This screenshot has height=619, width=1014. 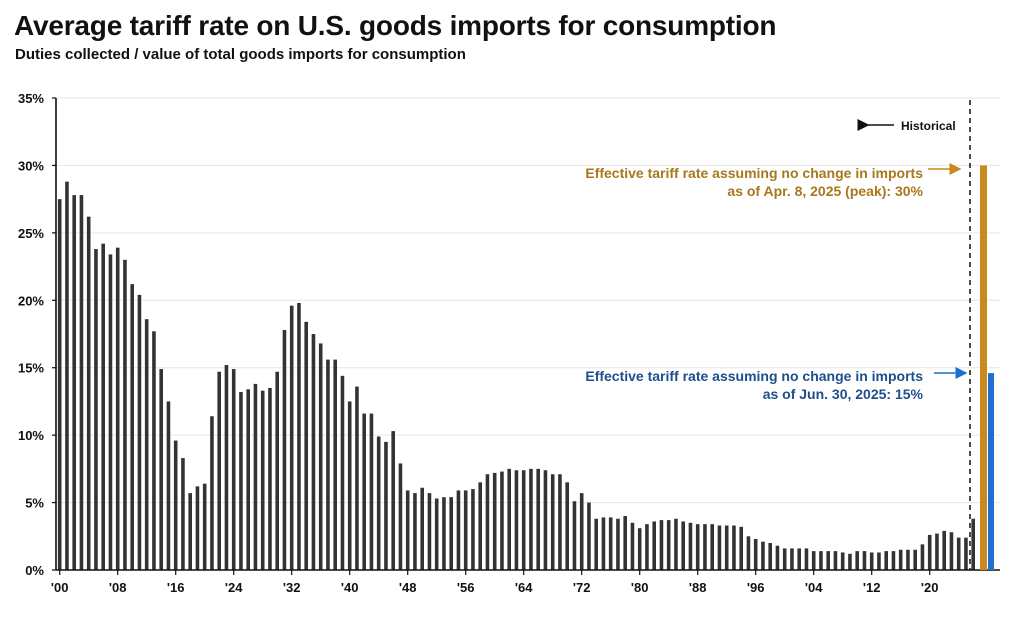 What do you see at coordinates (596, 544) in the screenshot?
I see `bar-1974` at bounding box center [596, 544].